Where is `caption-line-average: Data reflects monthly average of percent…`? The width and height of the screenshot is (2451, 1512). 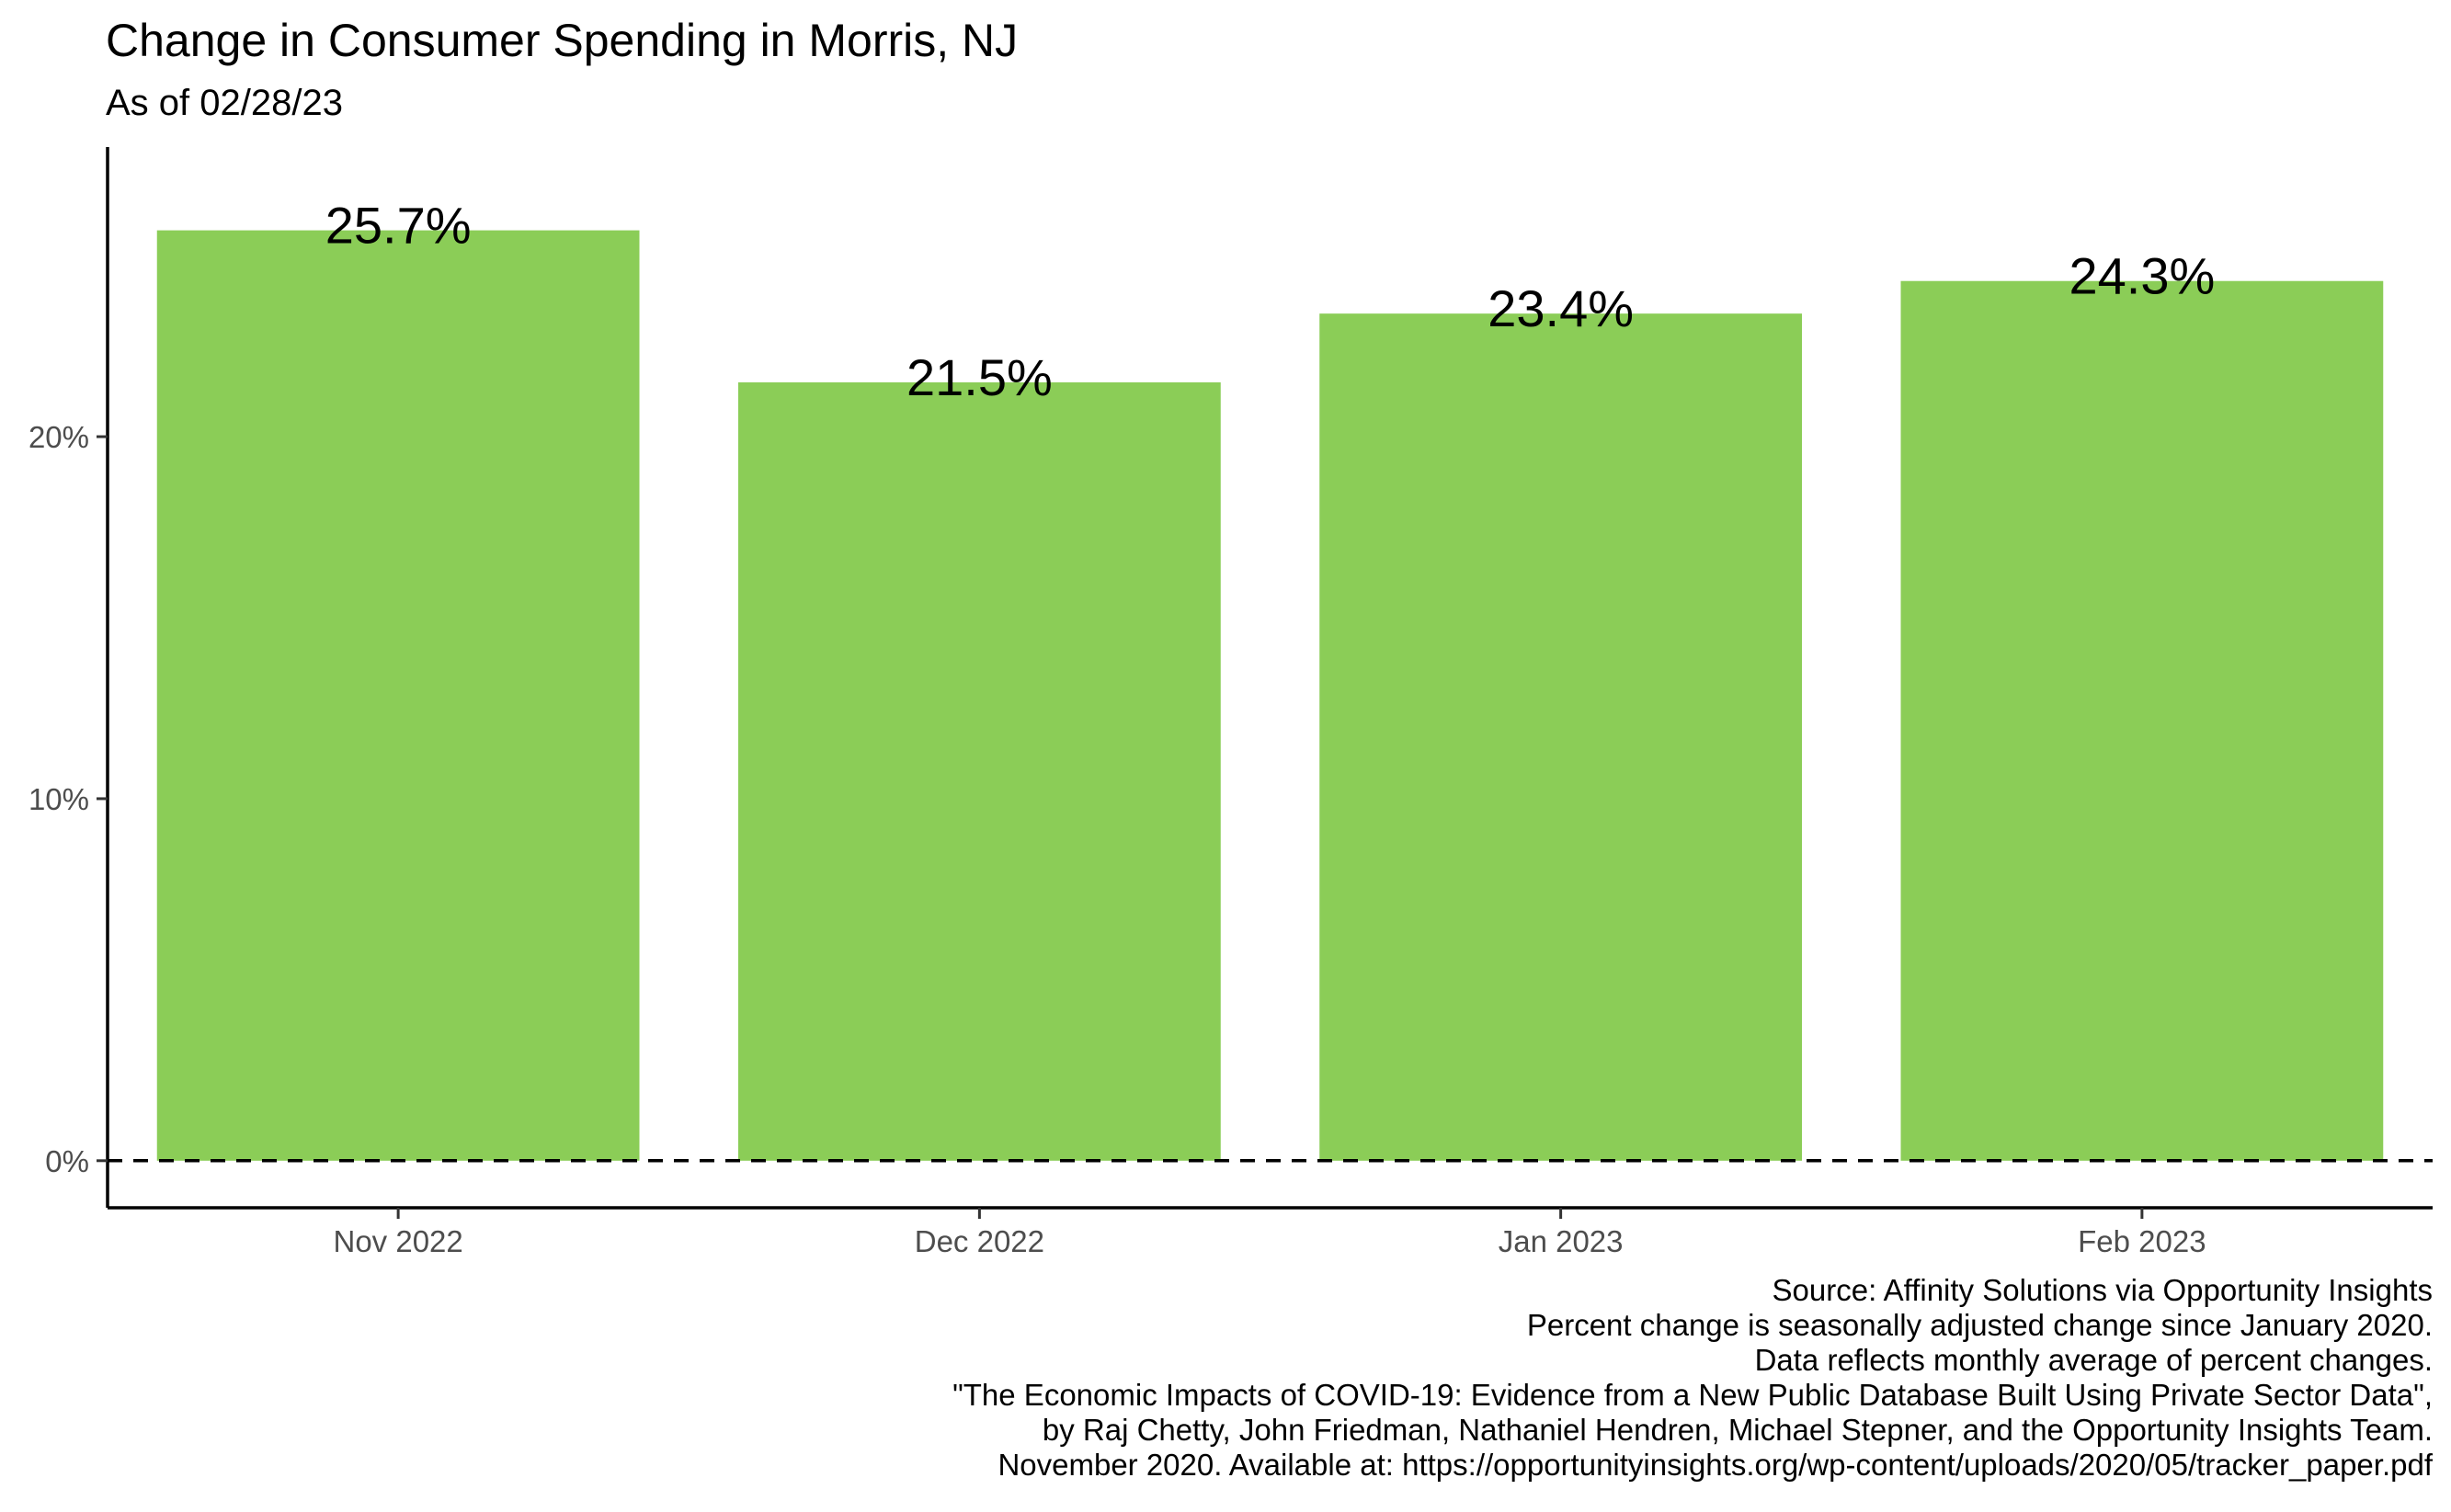 caption-line-average: Data reflects monthly average of percent… is located at coordinates (2093, 1360).